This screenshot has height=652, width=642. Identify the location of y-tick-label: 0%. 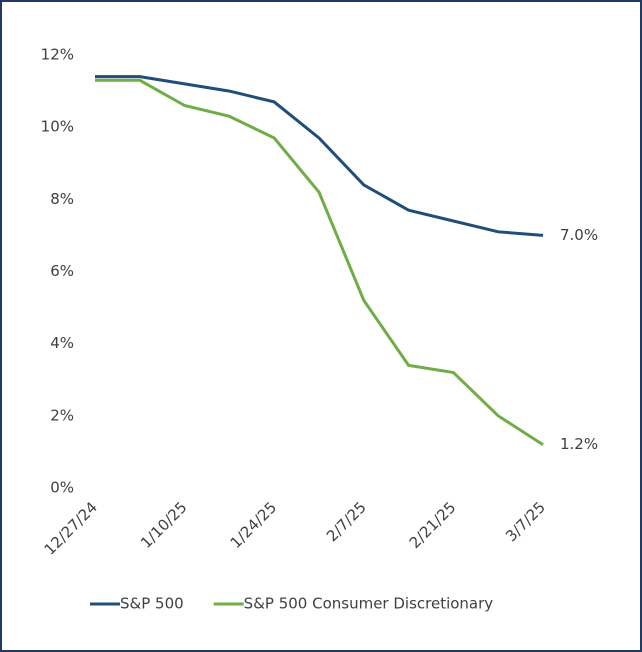
(62, 488).